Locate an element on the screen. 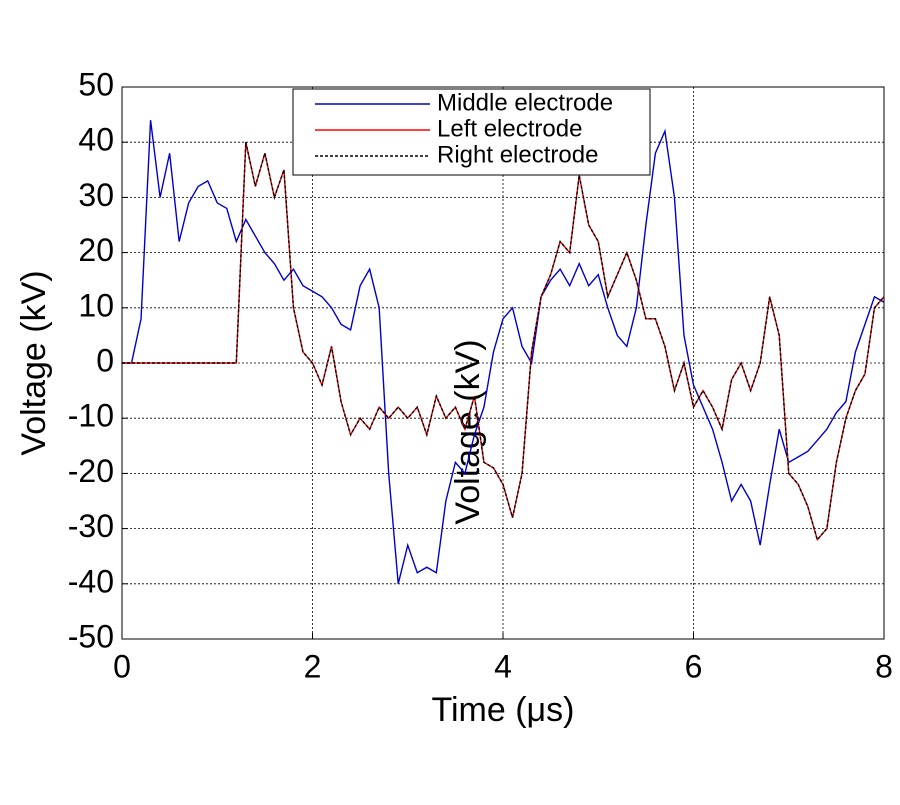  x-tick-label: 2 is located at coordinates (313, 666).